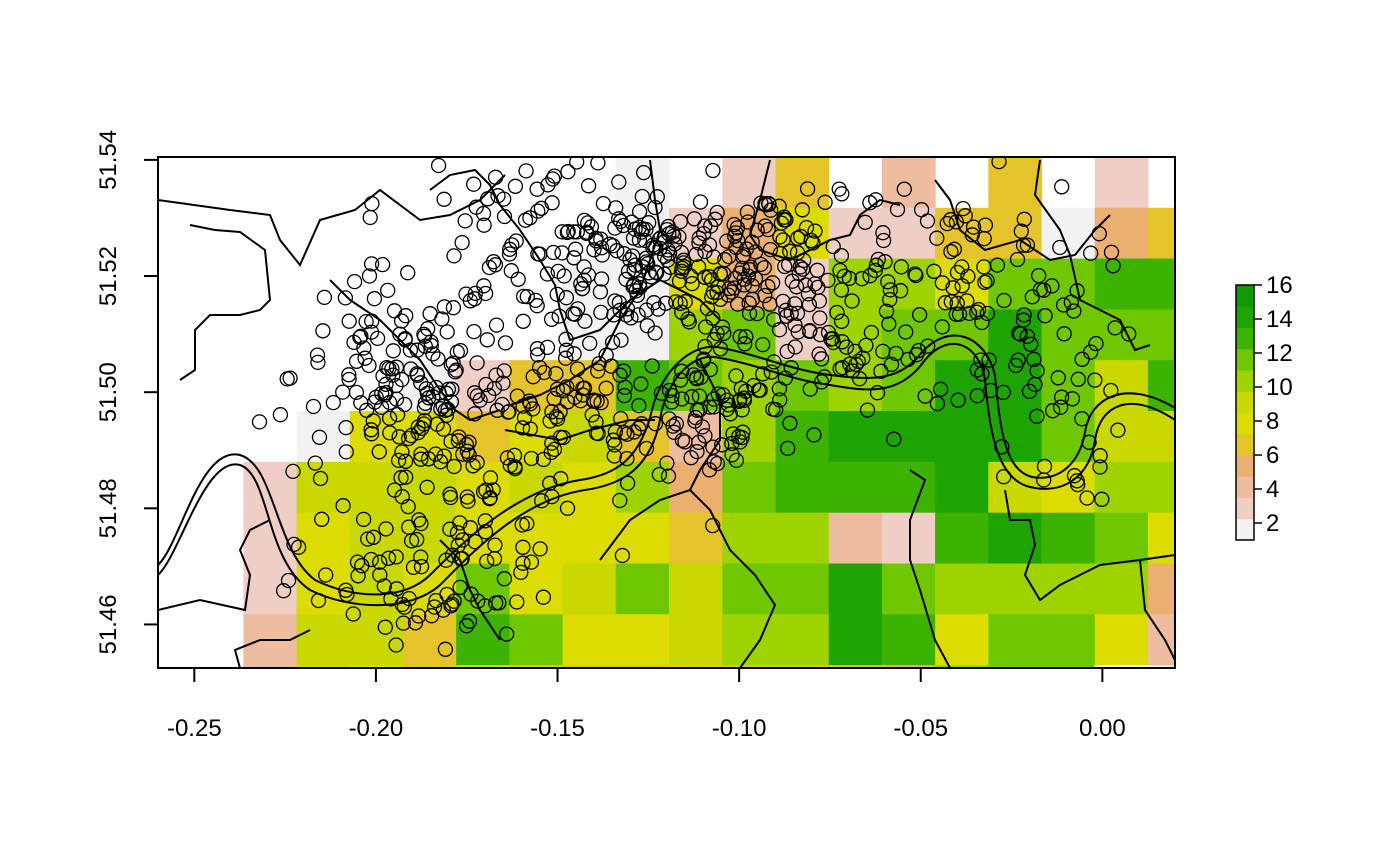 The image size is (1400, 865). I want to click on x-axis: -0.25 -0.20 -0.15 -0.10 -0.05 0.00, so click(646, 704).